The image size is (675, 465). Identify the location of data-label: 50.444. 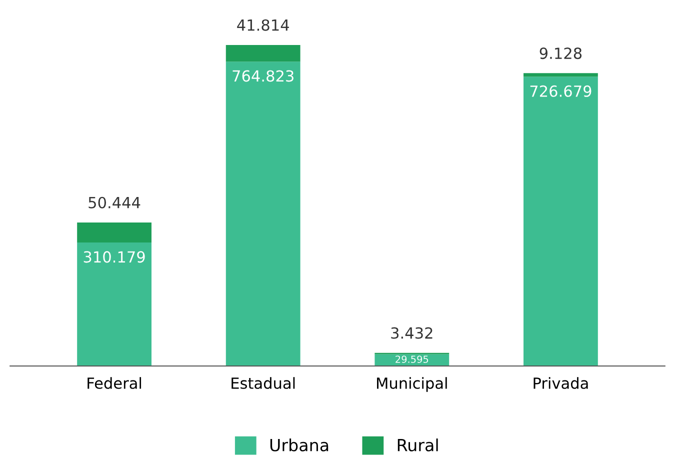
(114, 202).